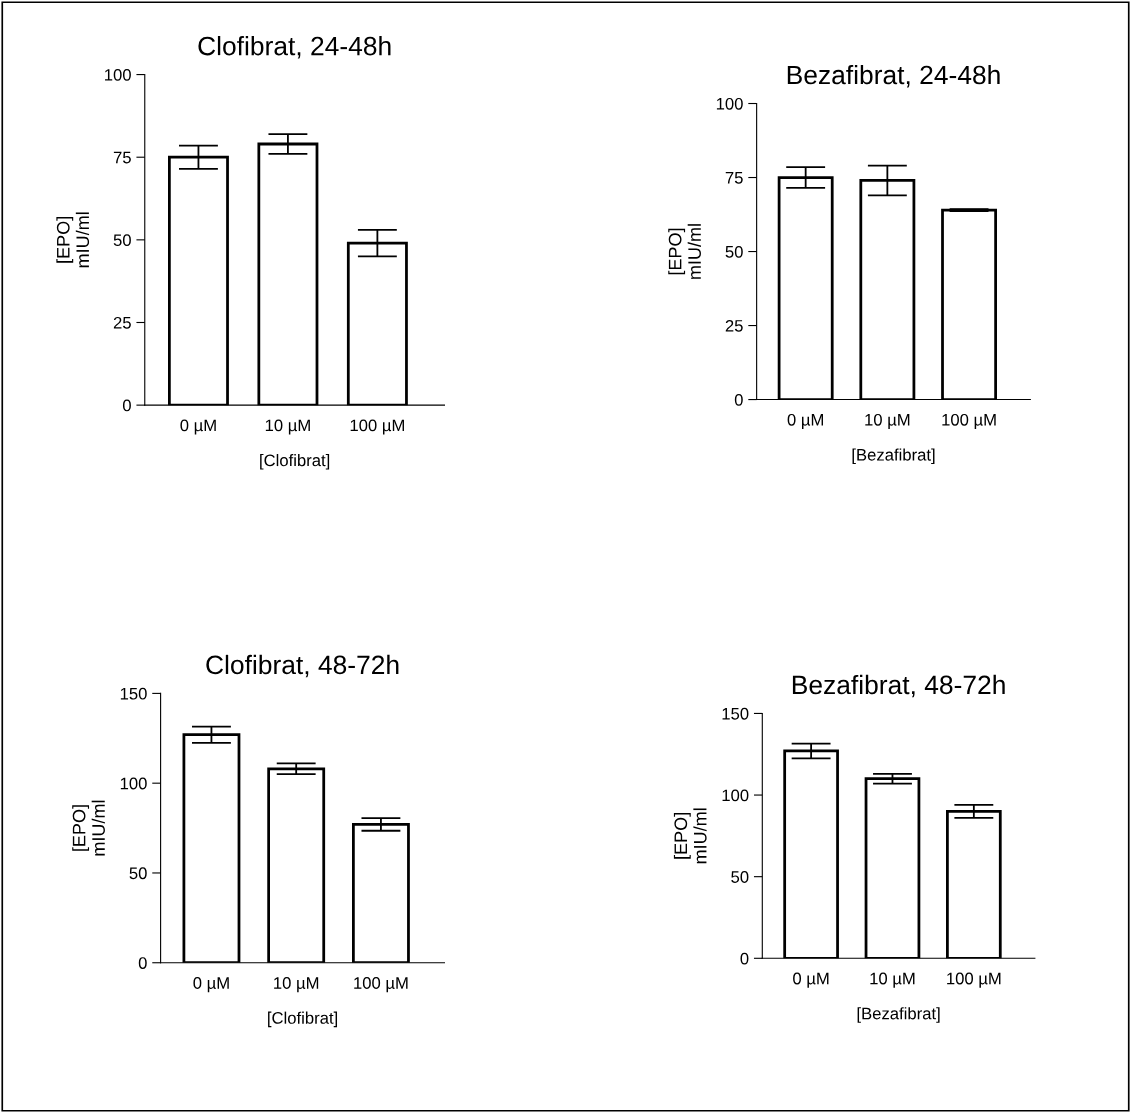  What do you see at coordinates (898, 686) in the screenshot?
I see `chart-title: Bezafibrat, 48-72h` at bounding box center [898, 686].